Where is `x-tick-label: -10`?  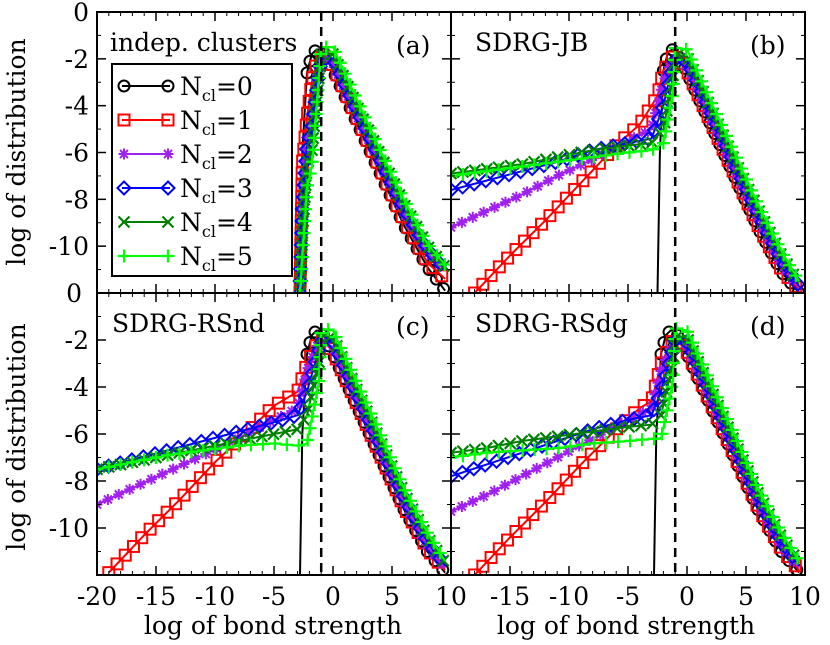 x-tick-label: -10 is located at coordinates (215, 596).